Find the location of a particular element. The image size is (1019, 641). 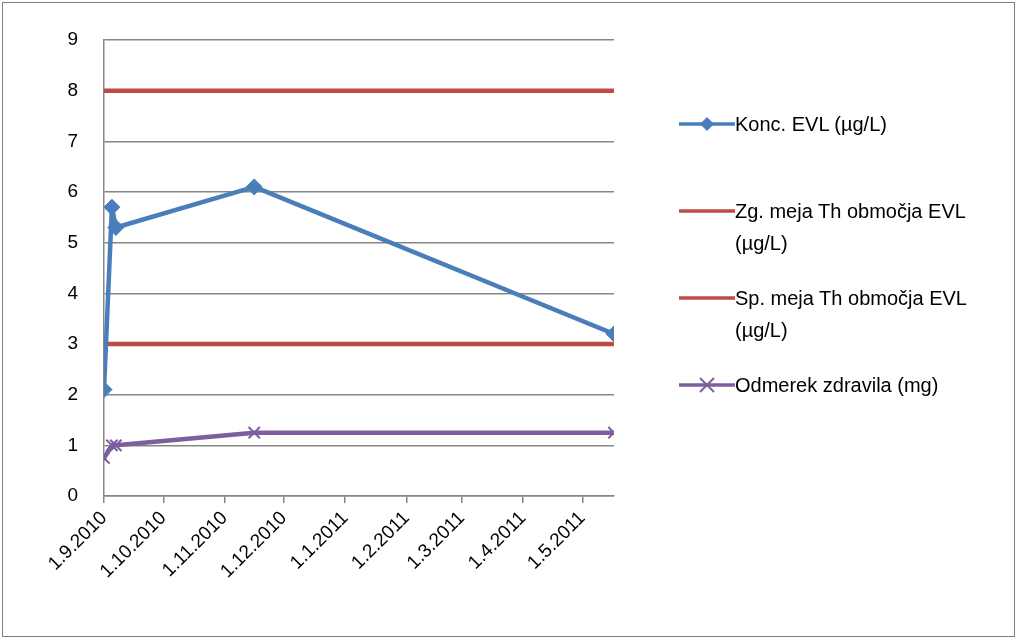

legend-label: Odmerek zdravila (mg) is located at coordinates (837, 385).